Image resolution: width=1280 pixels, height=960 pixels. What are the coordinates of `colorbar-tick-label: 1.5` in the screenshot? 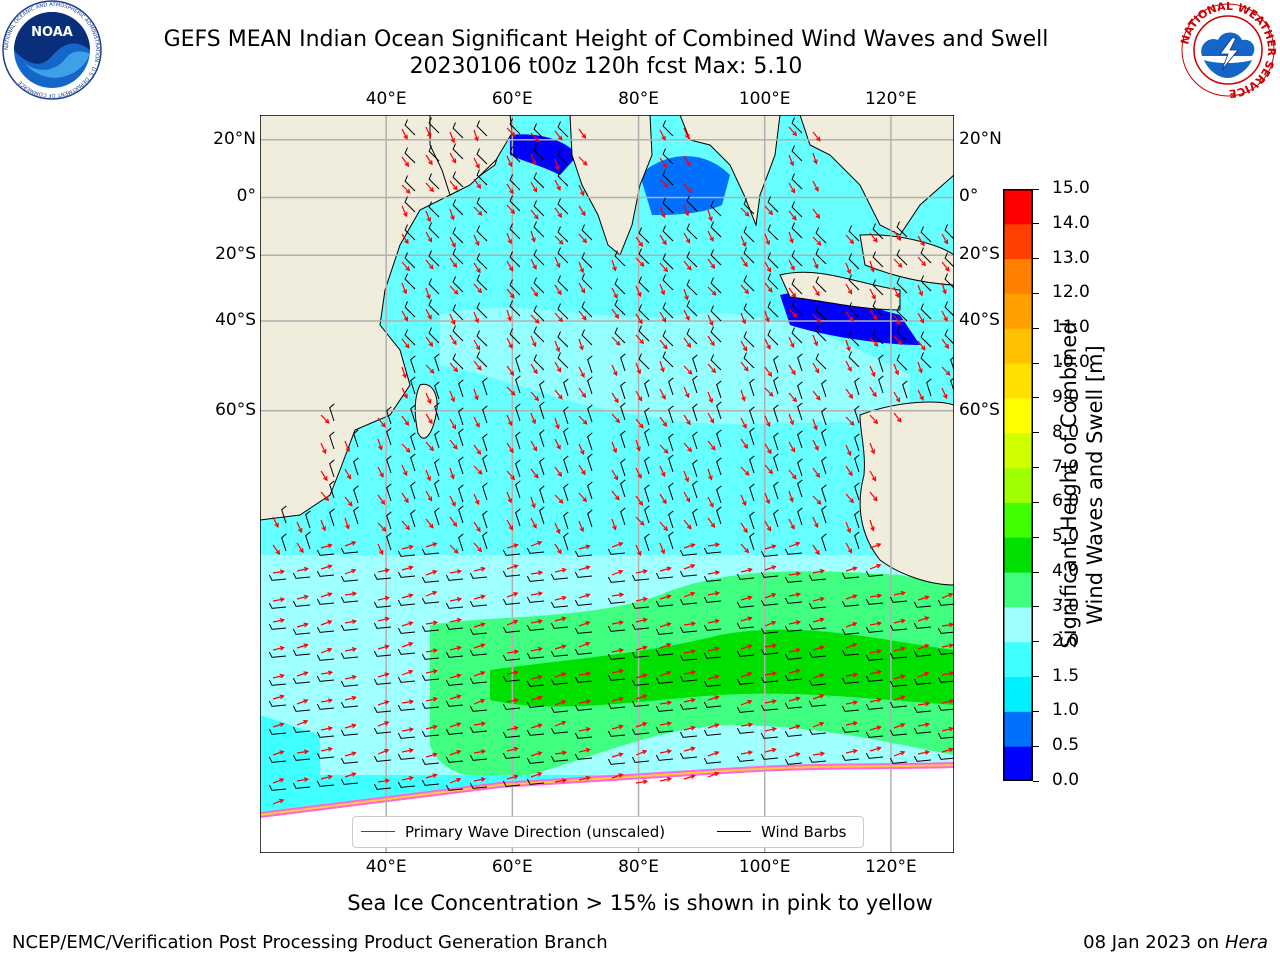 It's located at (1066, 675).